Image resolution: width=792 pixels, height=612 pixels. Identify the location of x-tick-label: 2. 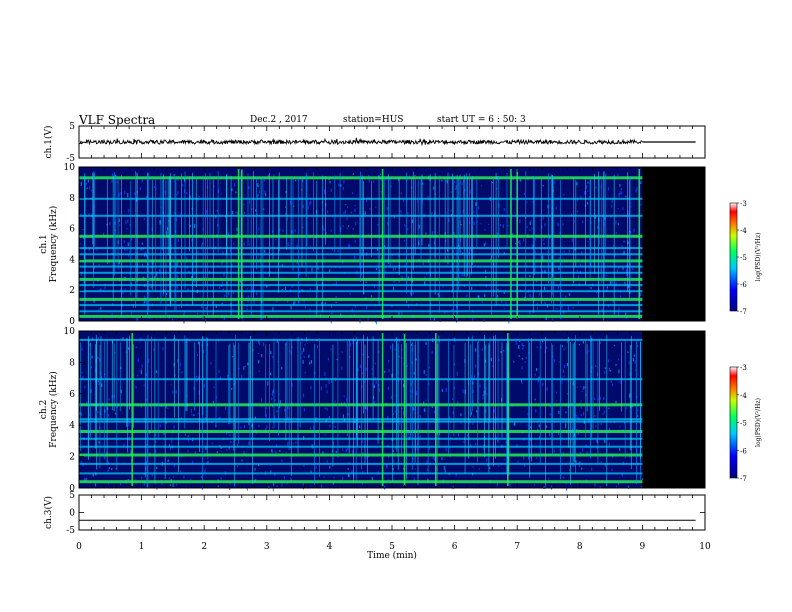
(204, 547).